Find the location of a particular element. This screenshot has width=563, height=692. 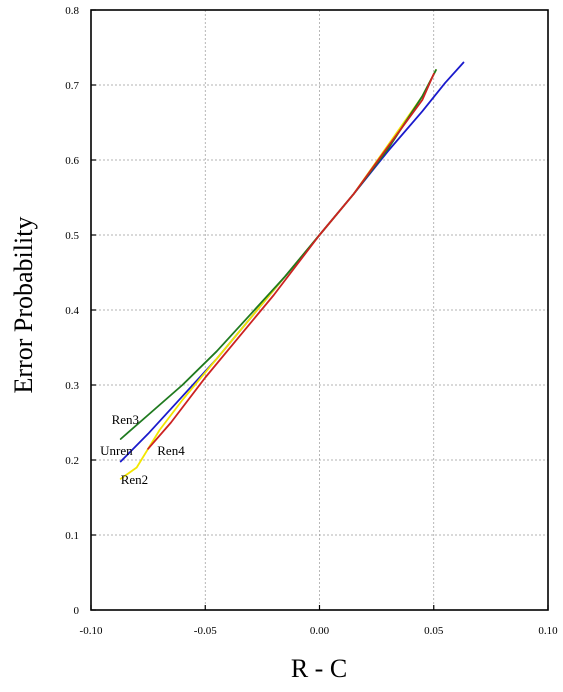

x-tick-label: -0.05 is located at coordinates (205, 631).